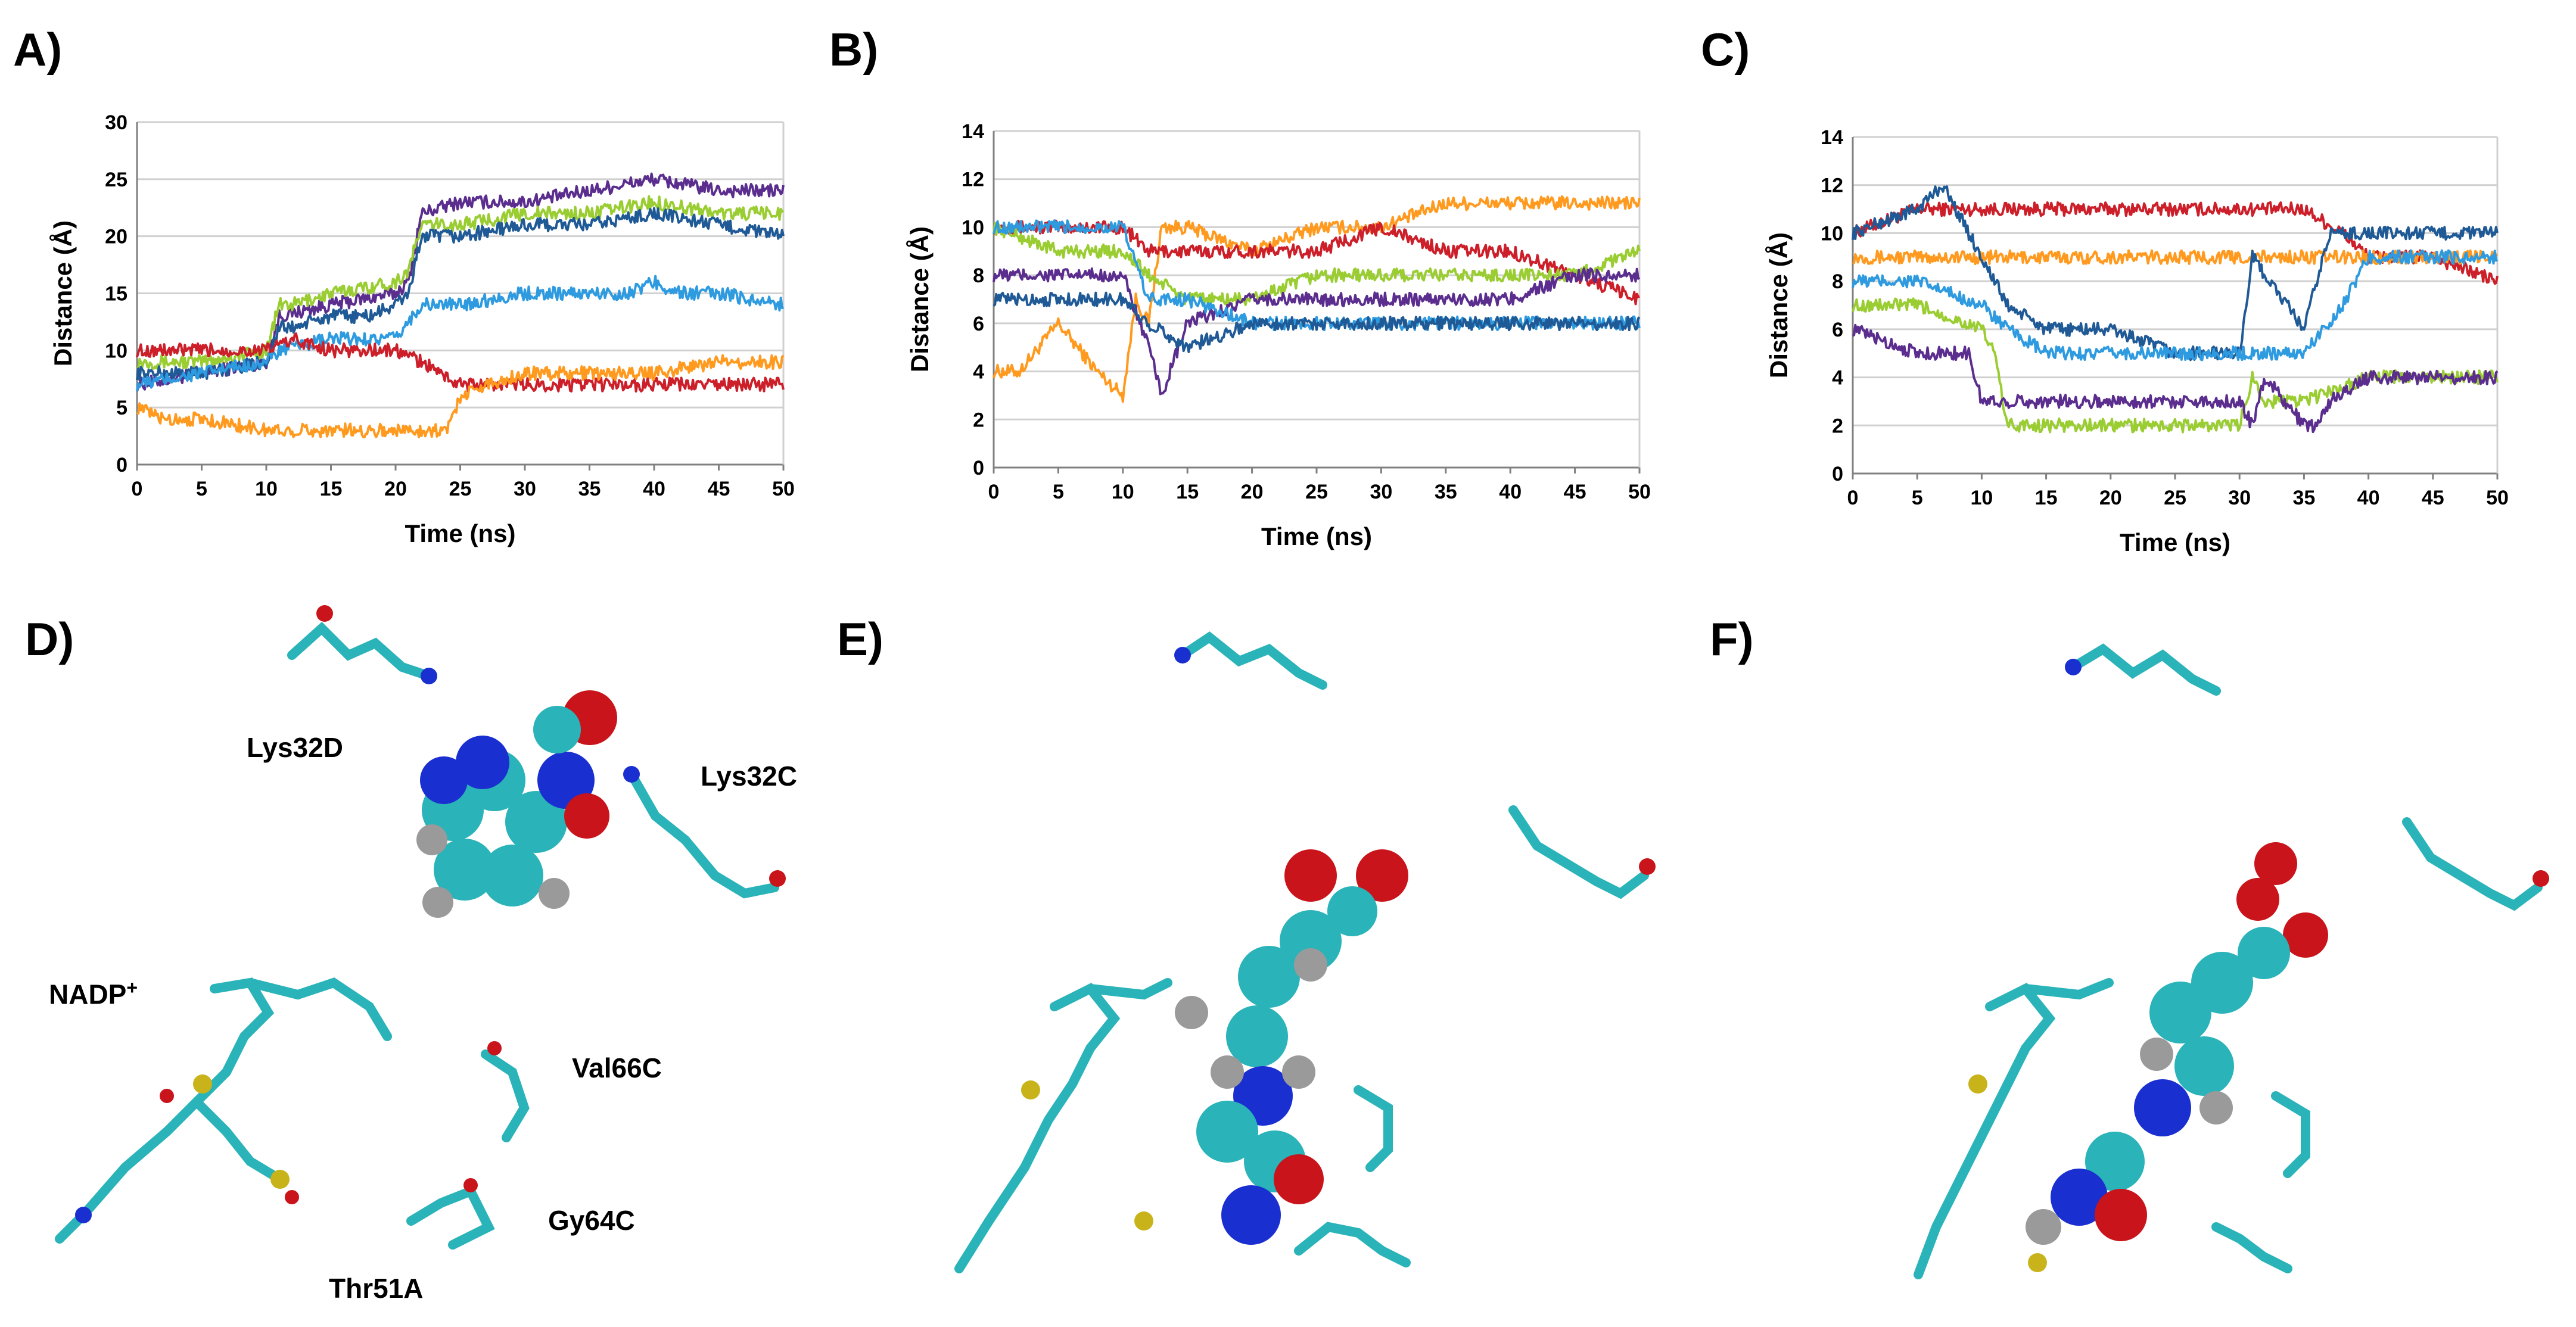 This screenshot has height=1327, width=2576. I want to click on y-tick-label: 4, so click(1837, 378).